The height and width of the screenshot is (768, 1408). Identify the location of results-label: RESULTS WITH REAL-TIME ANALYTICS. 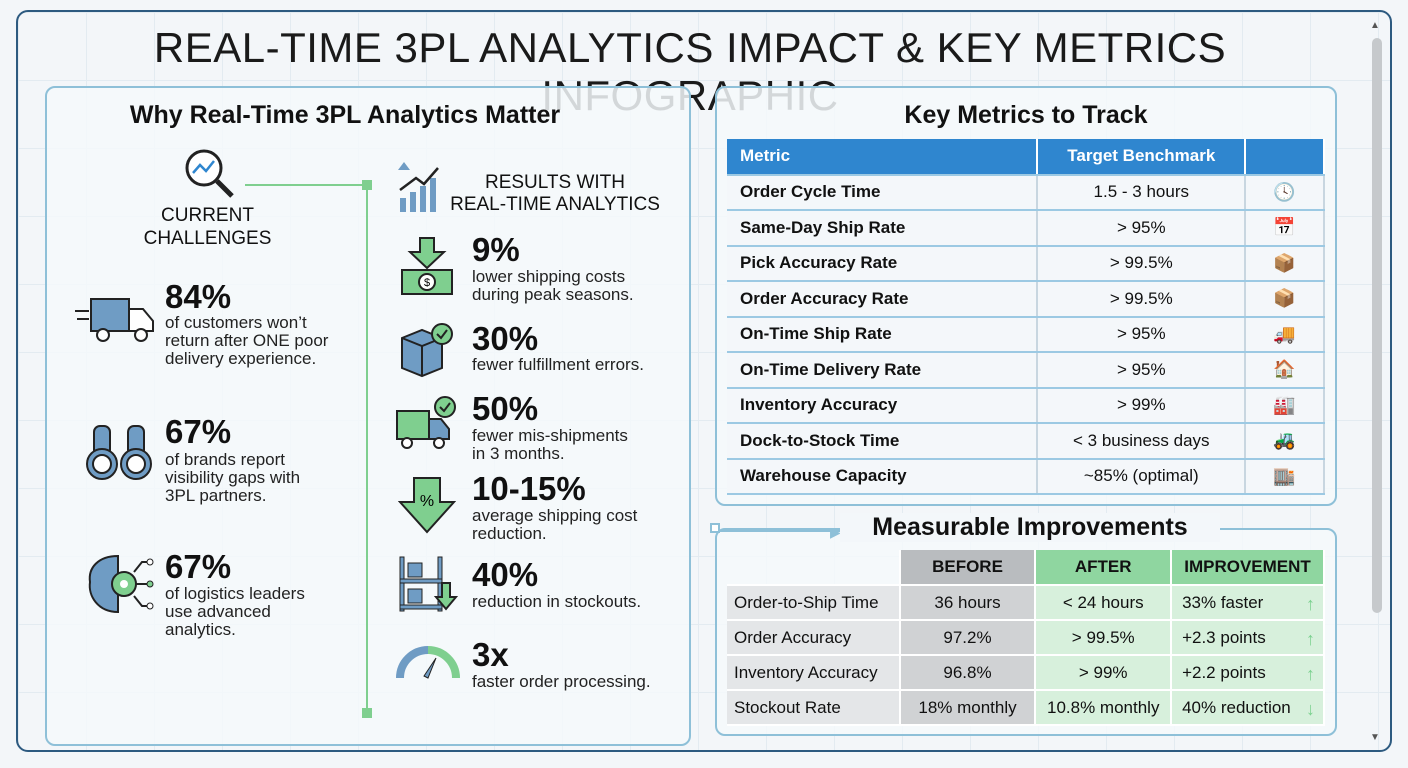
(555, 194).